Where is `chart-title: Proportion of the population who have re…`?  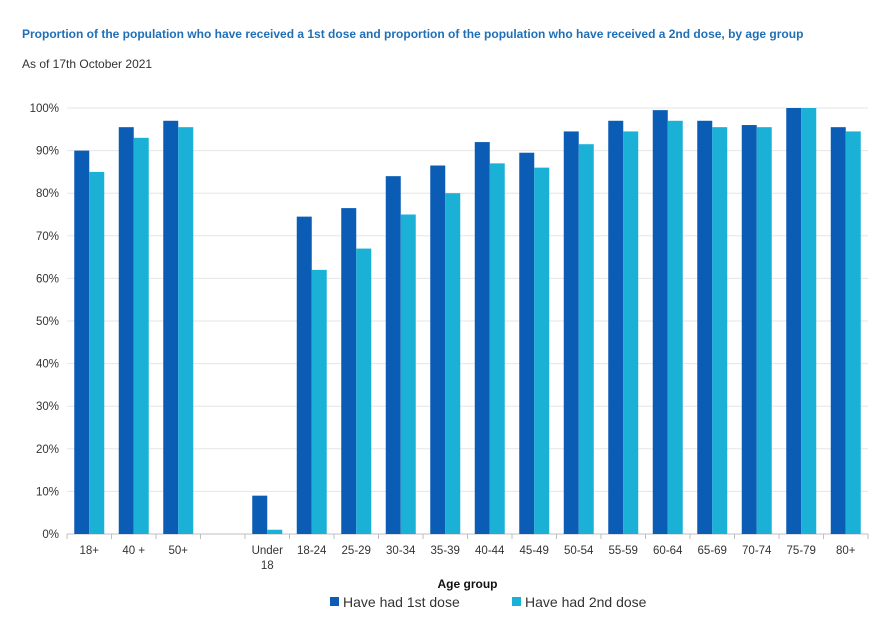 chart-title: Proportion of the population who have re… is located at coordinates (413, 34).